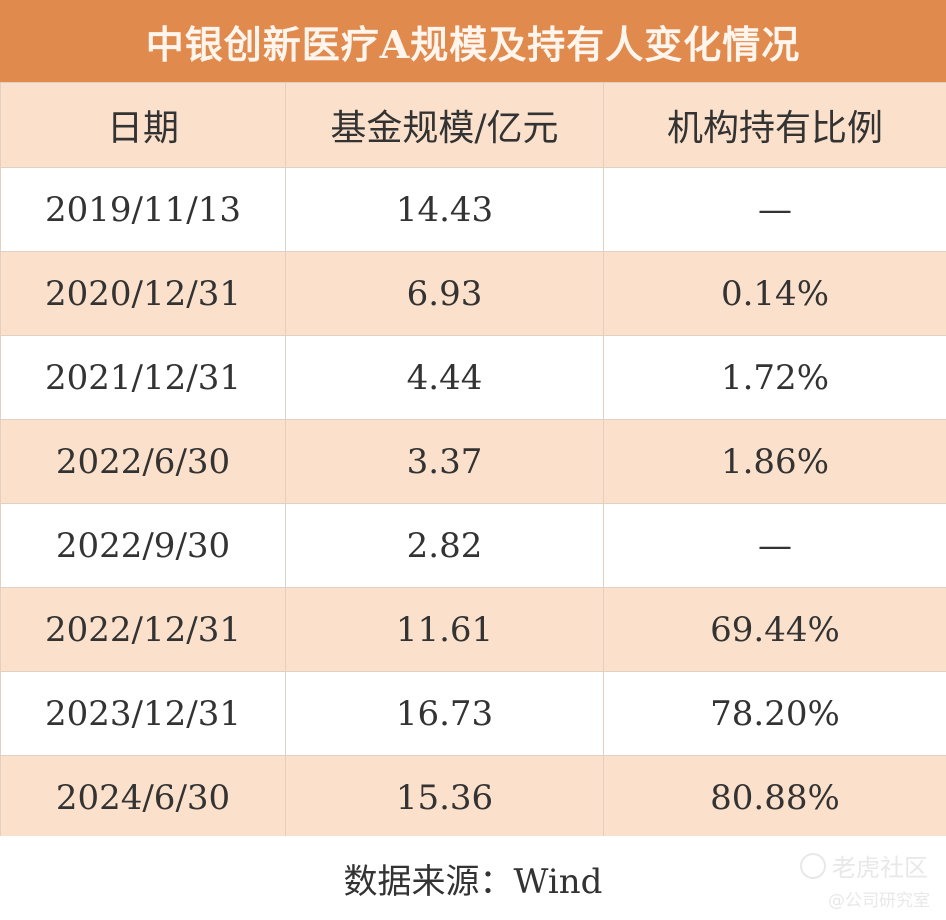  I want to click on cell-date: 2023/12/31, so click(143, 713).